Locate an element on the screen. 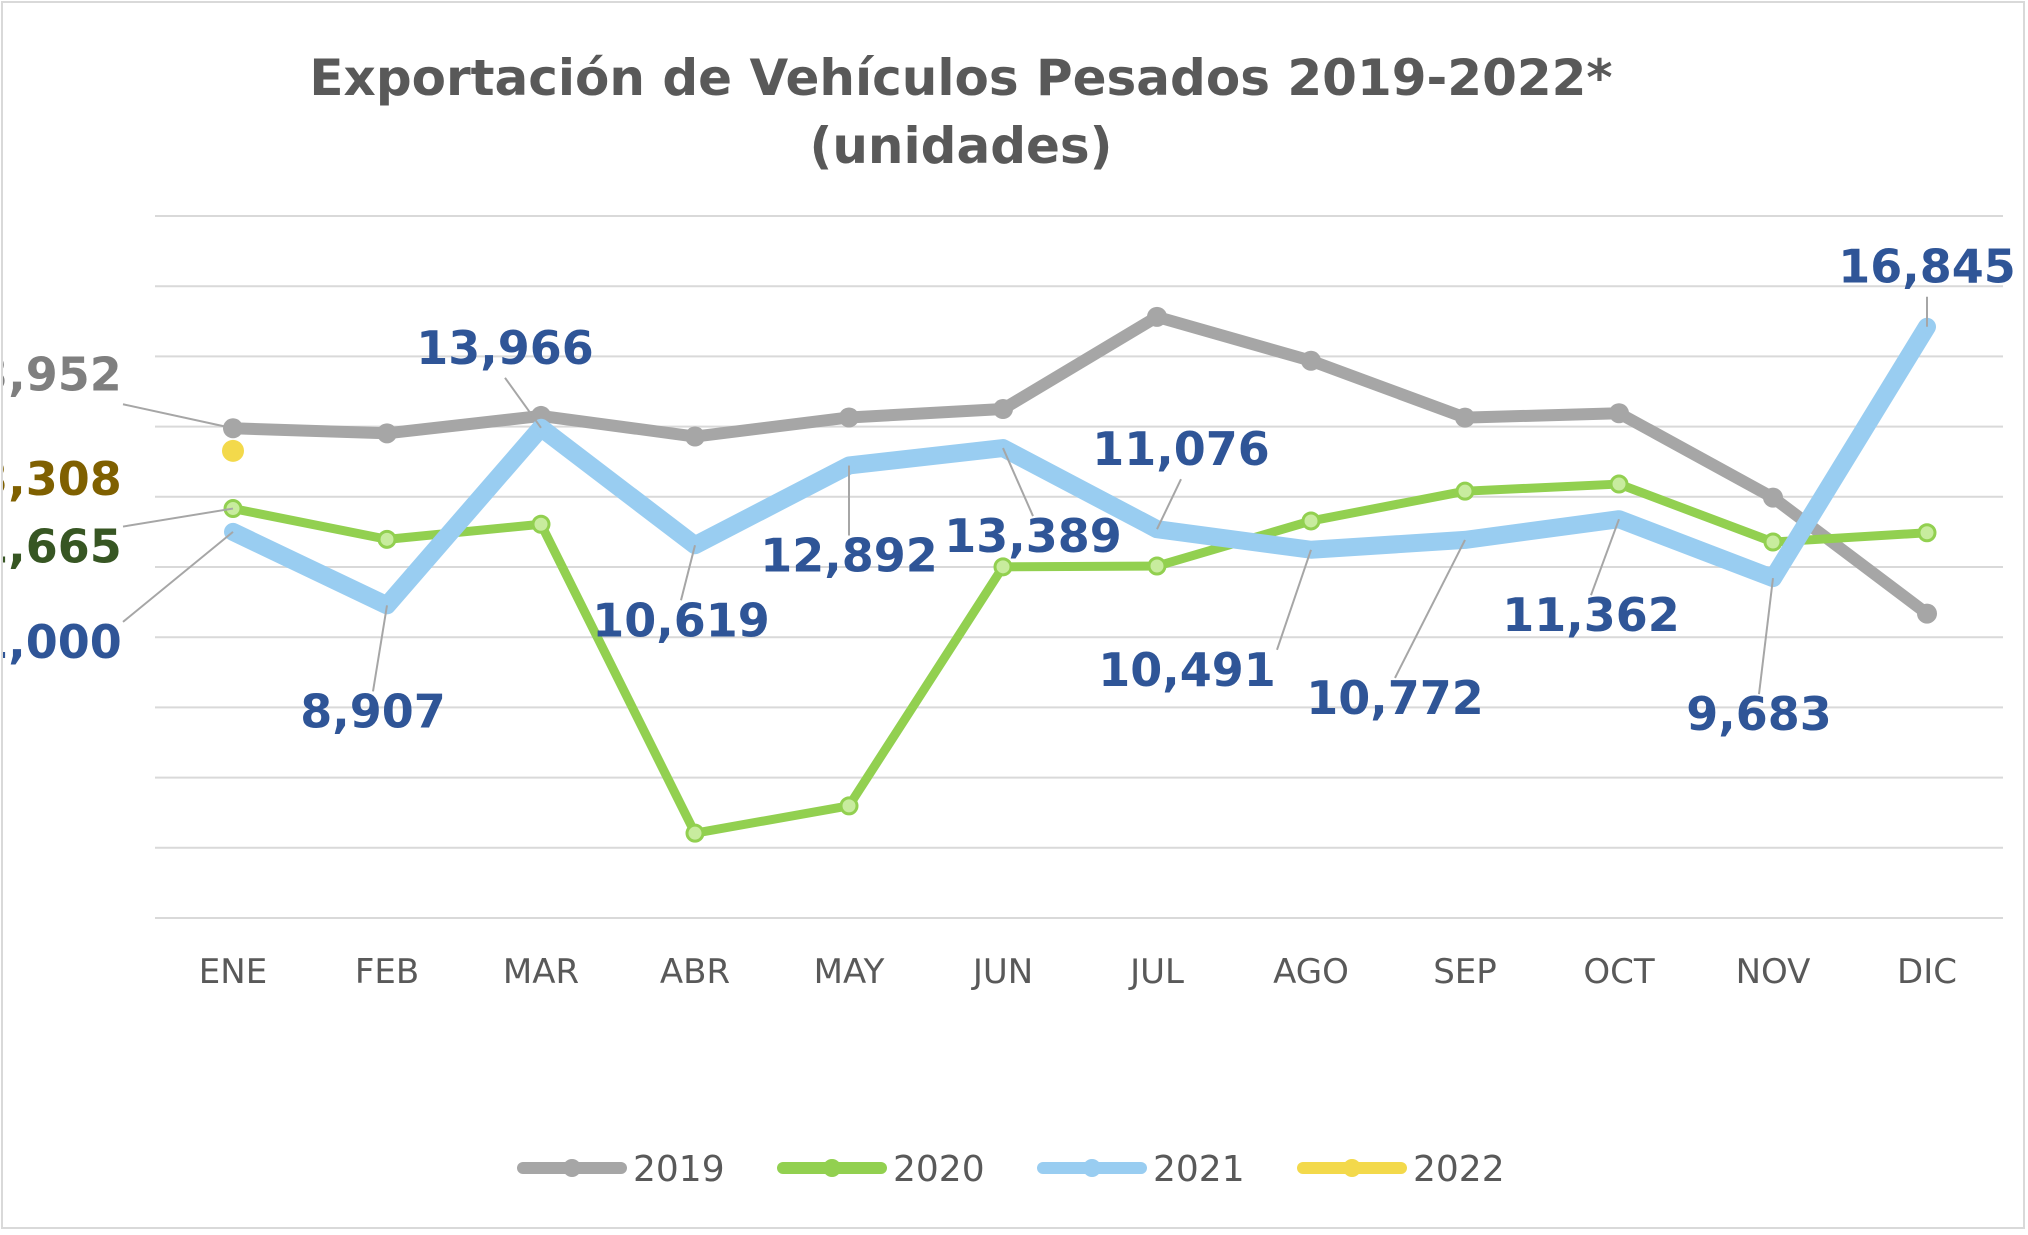 This screenshot has height=1235, width=2028. legend-label-2021: 2021 is located at coordinates (1199, 1169).